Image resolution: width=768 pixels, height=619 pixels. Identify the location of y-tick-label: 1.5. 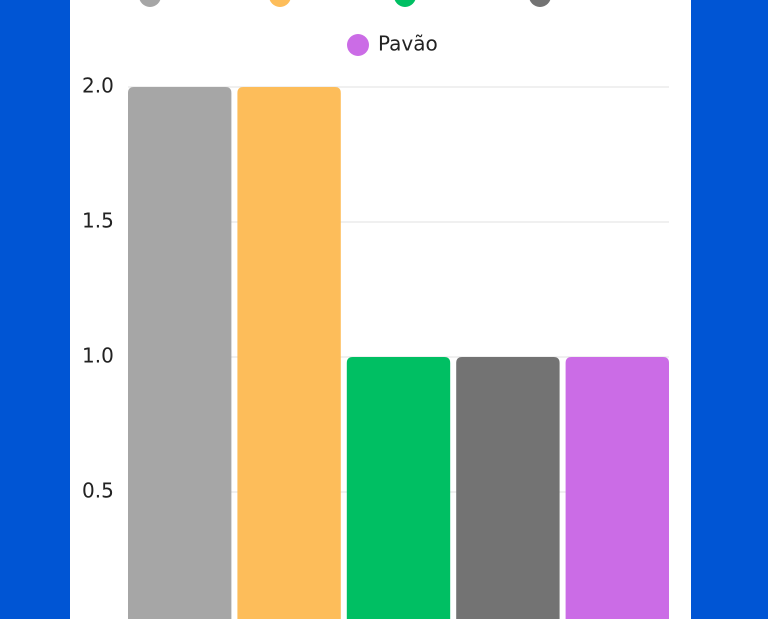
(98, 221).